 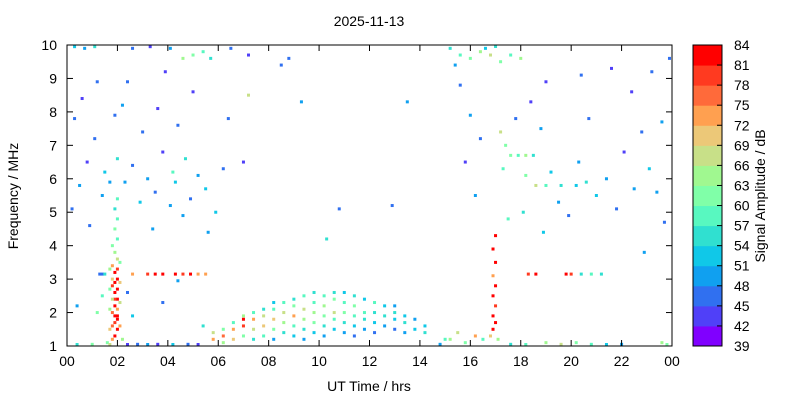 I want to click on colorbar-tick-label: 45, so click(x=742, y=306).